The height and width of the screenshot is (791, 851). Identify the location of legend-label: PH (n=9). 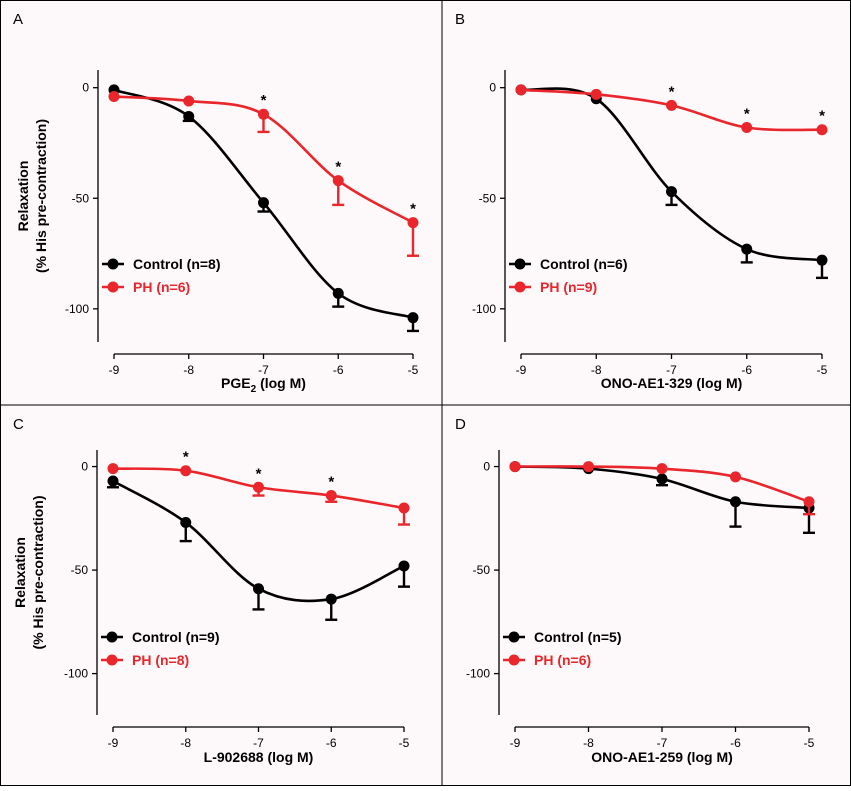
(568, 287).